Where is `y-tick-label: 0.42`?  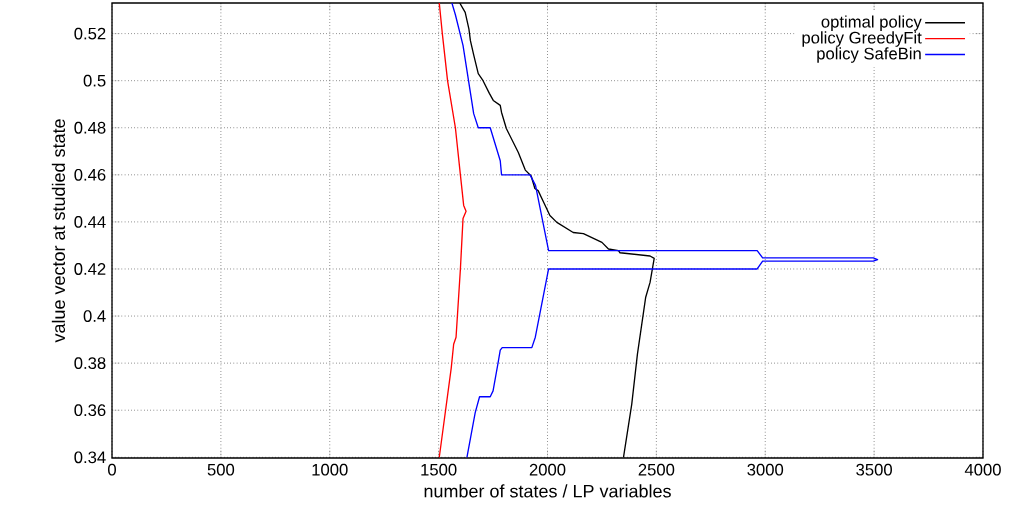
y-tick-label: 0.42 is located at coordinates (90, 269).